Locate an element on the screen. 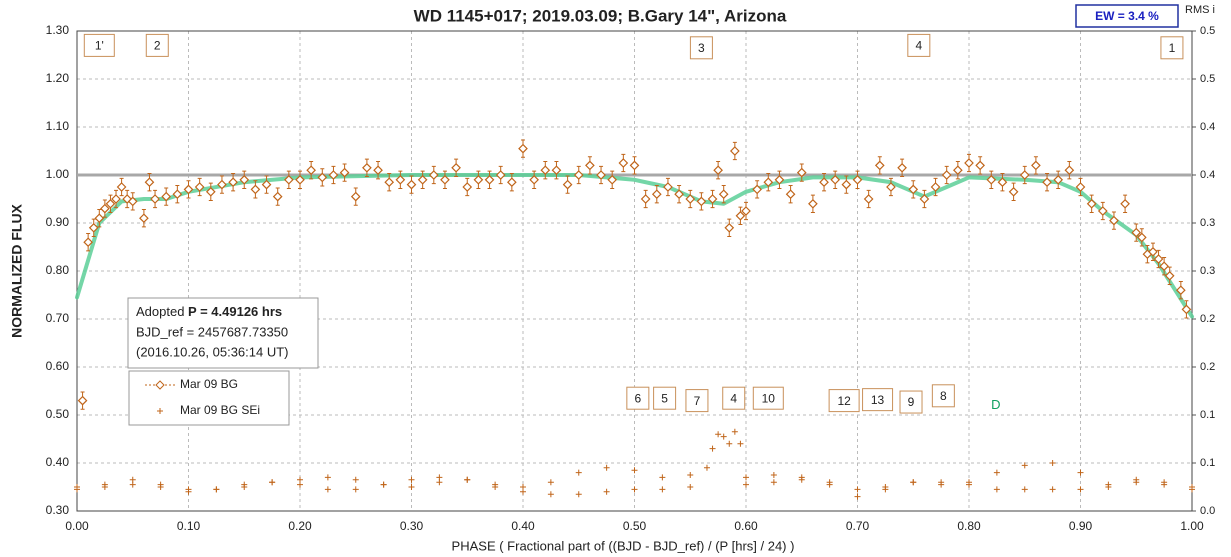 Image resolution: width=1231 pixels, height=557 pixels. y-tick-label: 0.50 is located at coordinates (58, 414).